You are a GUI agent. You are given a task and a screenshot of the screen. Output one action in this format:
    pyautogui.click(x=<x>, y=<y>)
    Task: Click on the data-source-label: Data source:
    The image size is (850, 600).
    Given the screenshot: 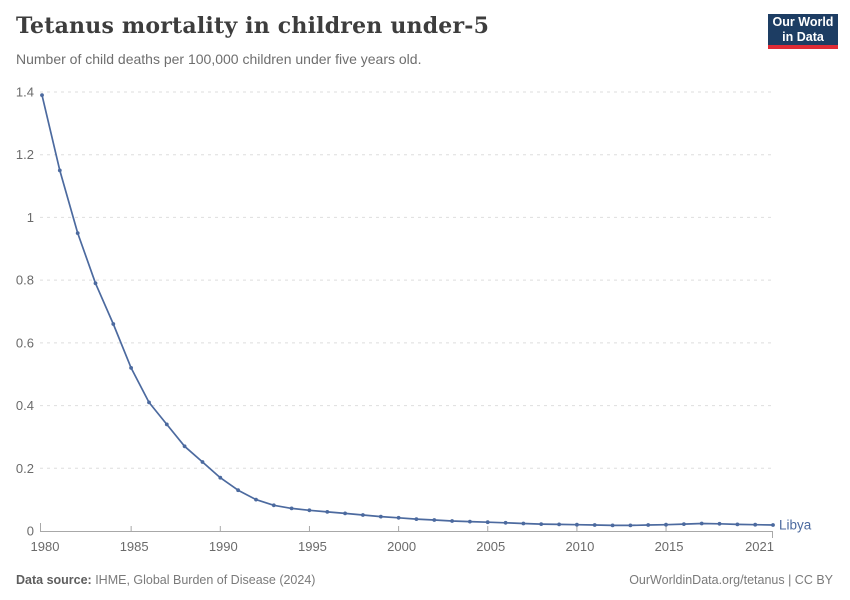 What is the action you would take?
    pyautogui.click(x=54, y=580)
    